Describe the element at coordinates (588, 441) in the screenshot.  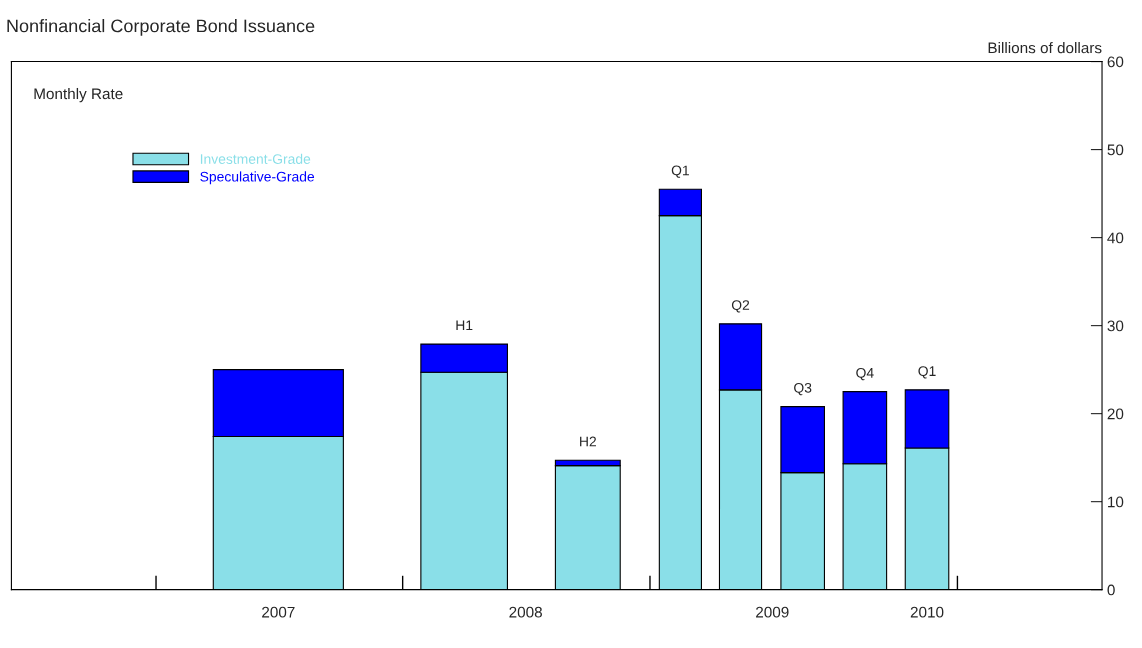
I see `annotation: H2` at that location.